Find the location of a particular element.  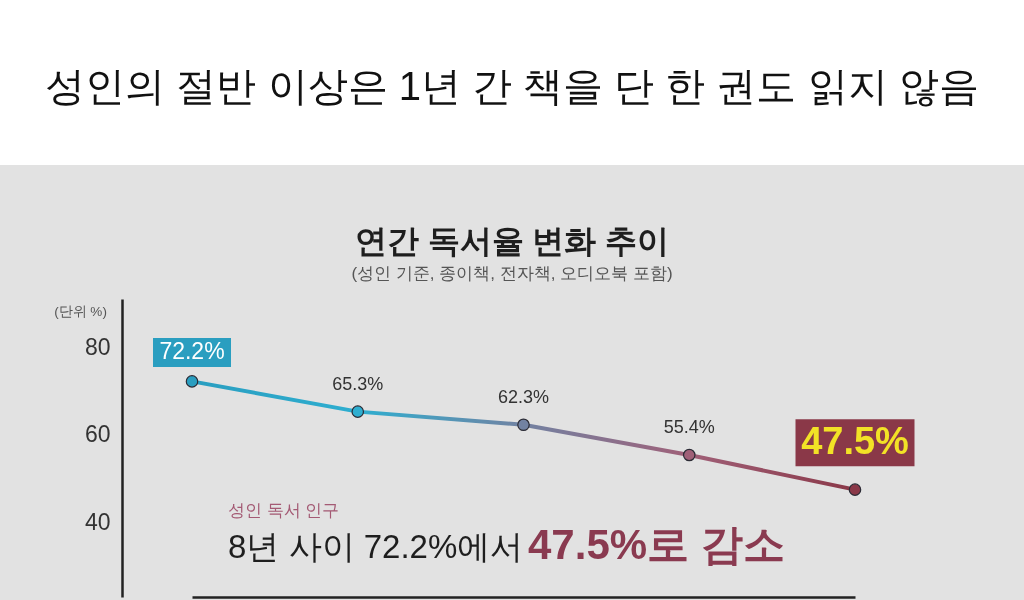

text: (성인 기준, 종이책, 전자책, 오디오북 포함) is located at coordinates (512, 273).